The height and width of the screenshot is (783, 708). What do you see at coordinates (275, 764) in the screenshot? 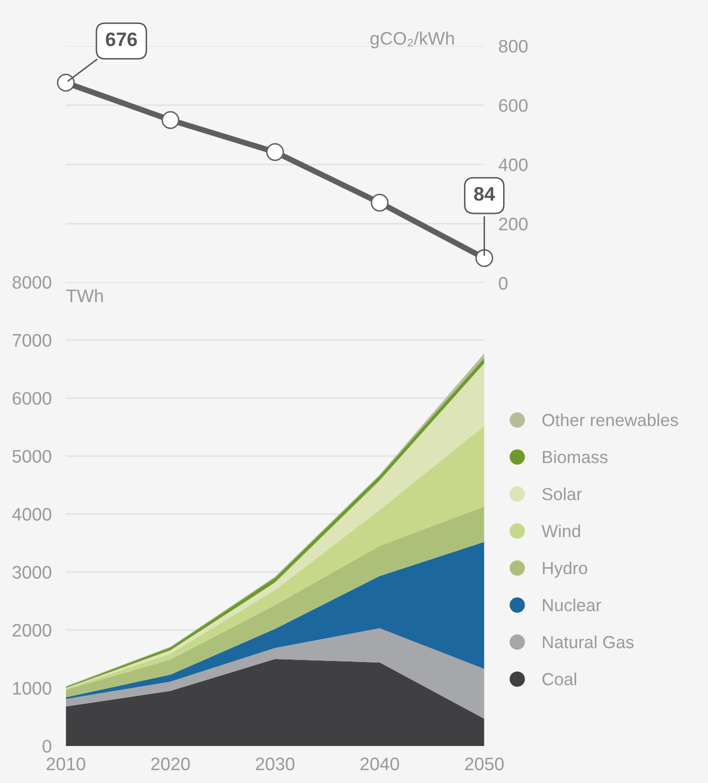
I see `x-tick-label: 2030` at bounding box center [275, 764].